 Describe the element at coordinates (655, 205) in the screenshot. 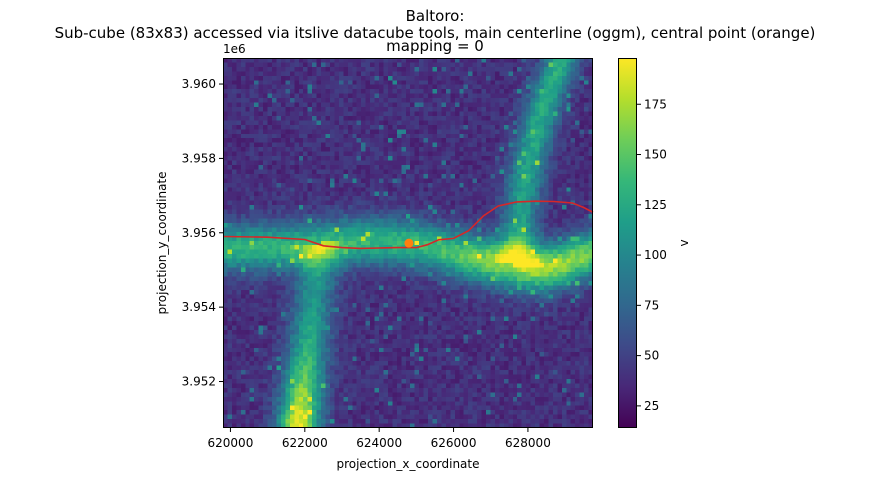

I see `colorbar-tick-label: 125` at that location.